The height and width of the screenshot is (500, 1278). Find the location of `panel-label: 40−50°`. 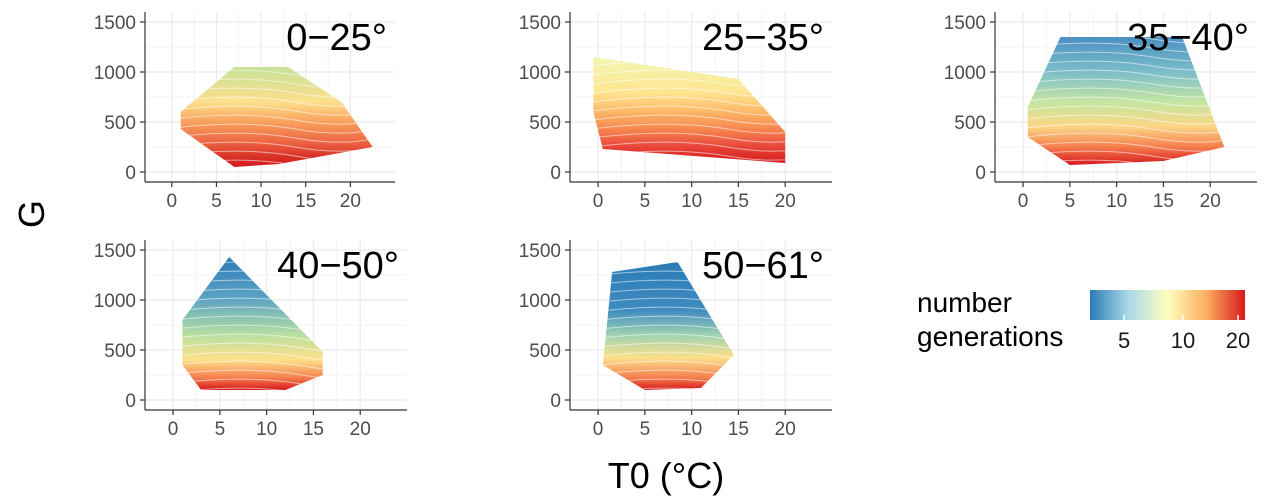

panel-label: 40−50° is located at coordinates (338, 266).